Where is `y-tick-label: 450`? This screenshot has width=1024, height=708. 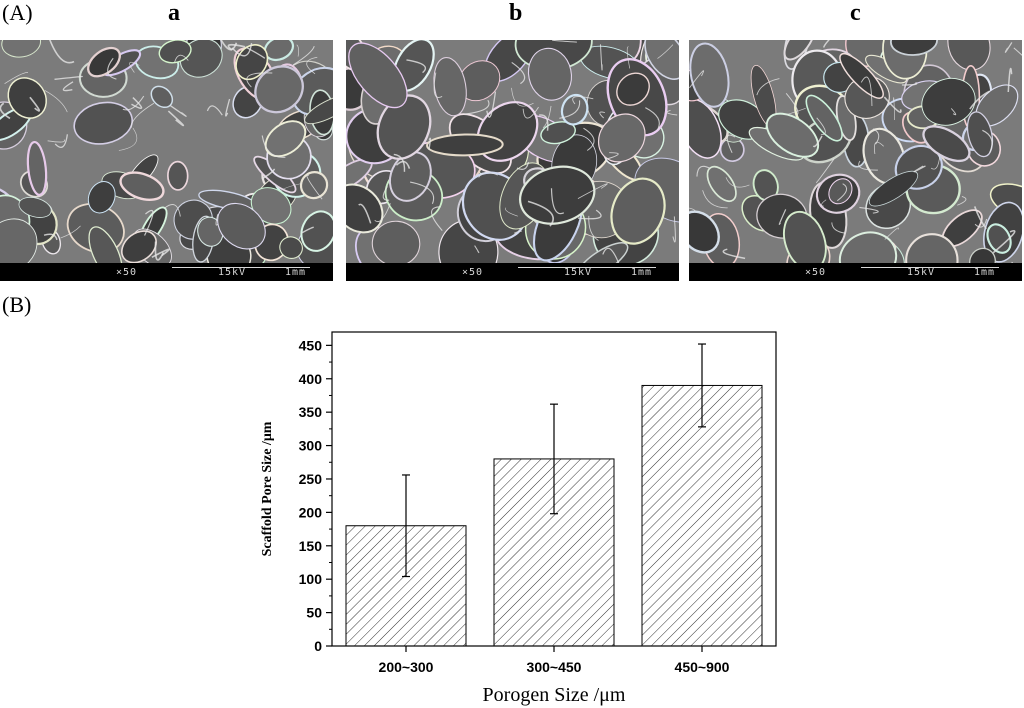 y-tick-label: 450 is located at coordinates (311, 345).